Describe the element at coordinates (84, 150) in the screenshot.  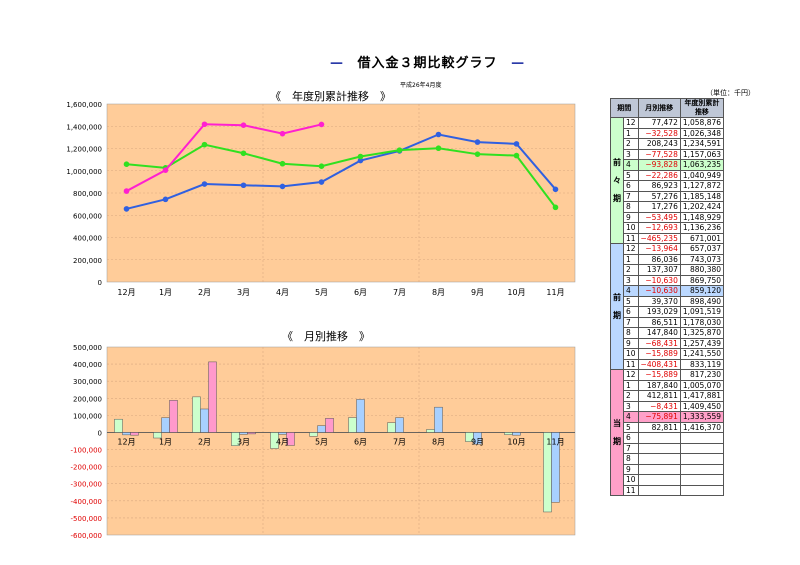
I see `y-tick-label: 1,200,000` at that location.